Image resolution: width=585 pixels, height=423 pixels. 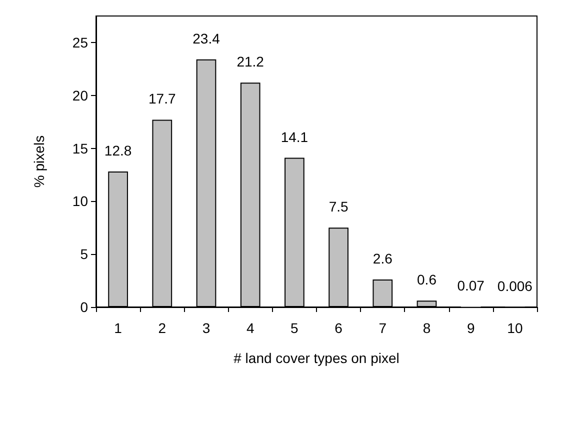 I want to click on y-tick-label: 20, so click(x=80, y=95).